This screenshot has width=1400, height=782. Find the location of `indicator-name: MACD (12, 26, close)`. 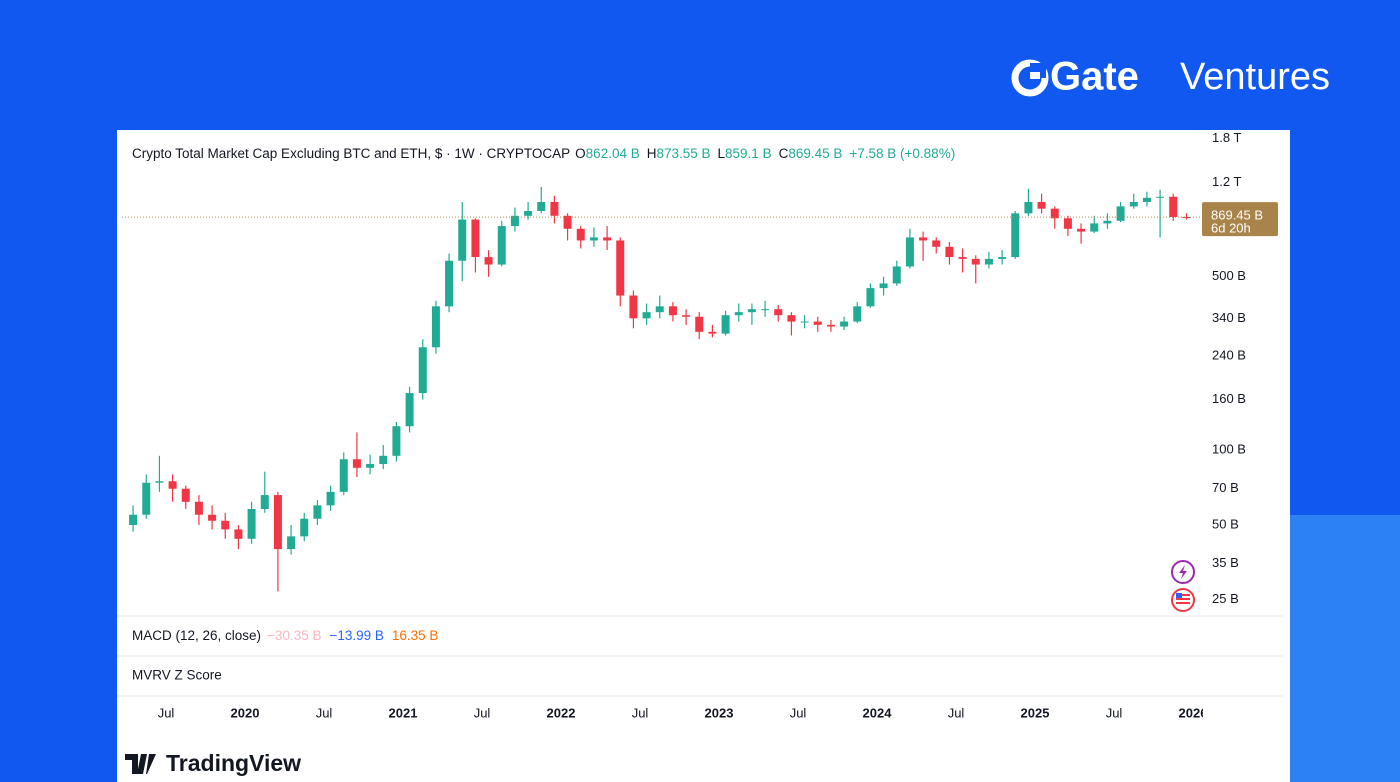

indicator-name: MACD (12, 26, close) is located at coordinates (196, 635).